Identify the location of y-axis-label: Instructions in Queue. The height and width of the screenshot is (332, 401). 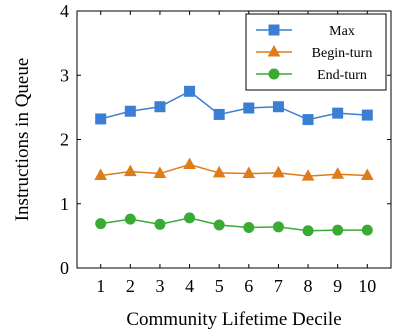
(22, 140).